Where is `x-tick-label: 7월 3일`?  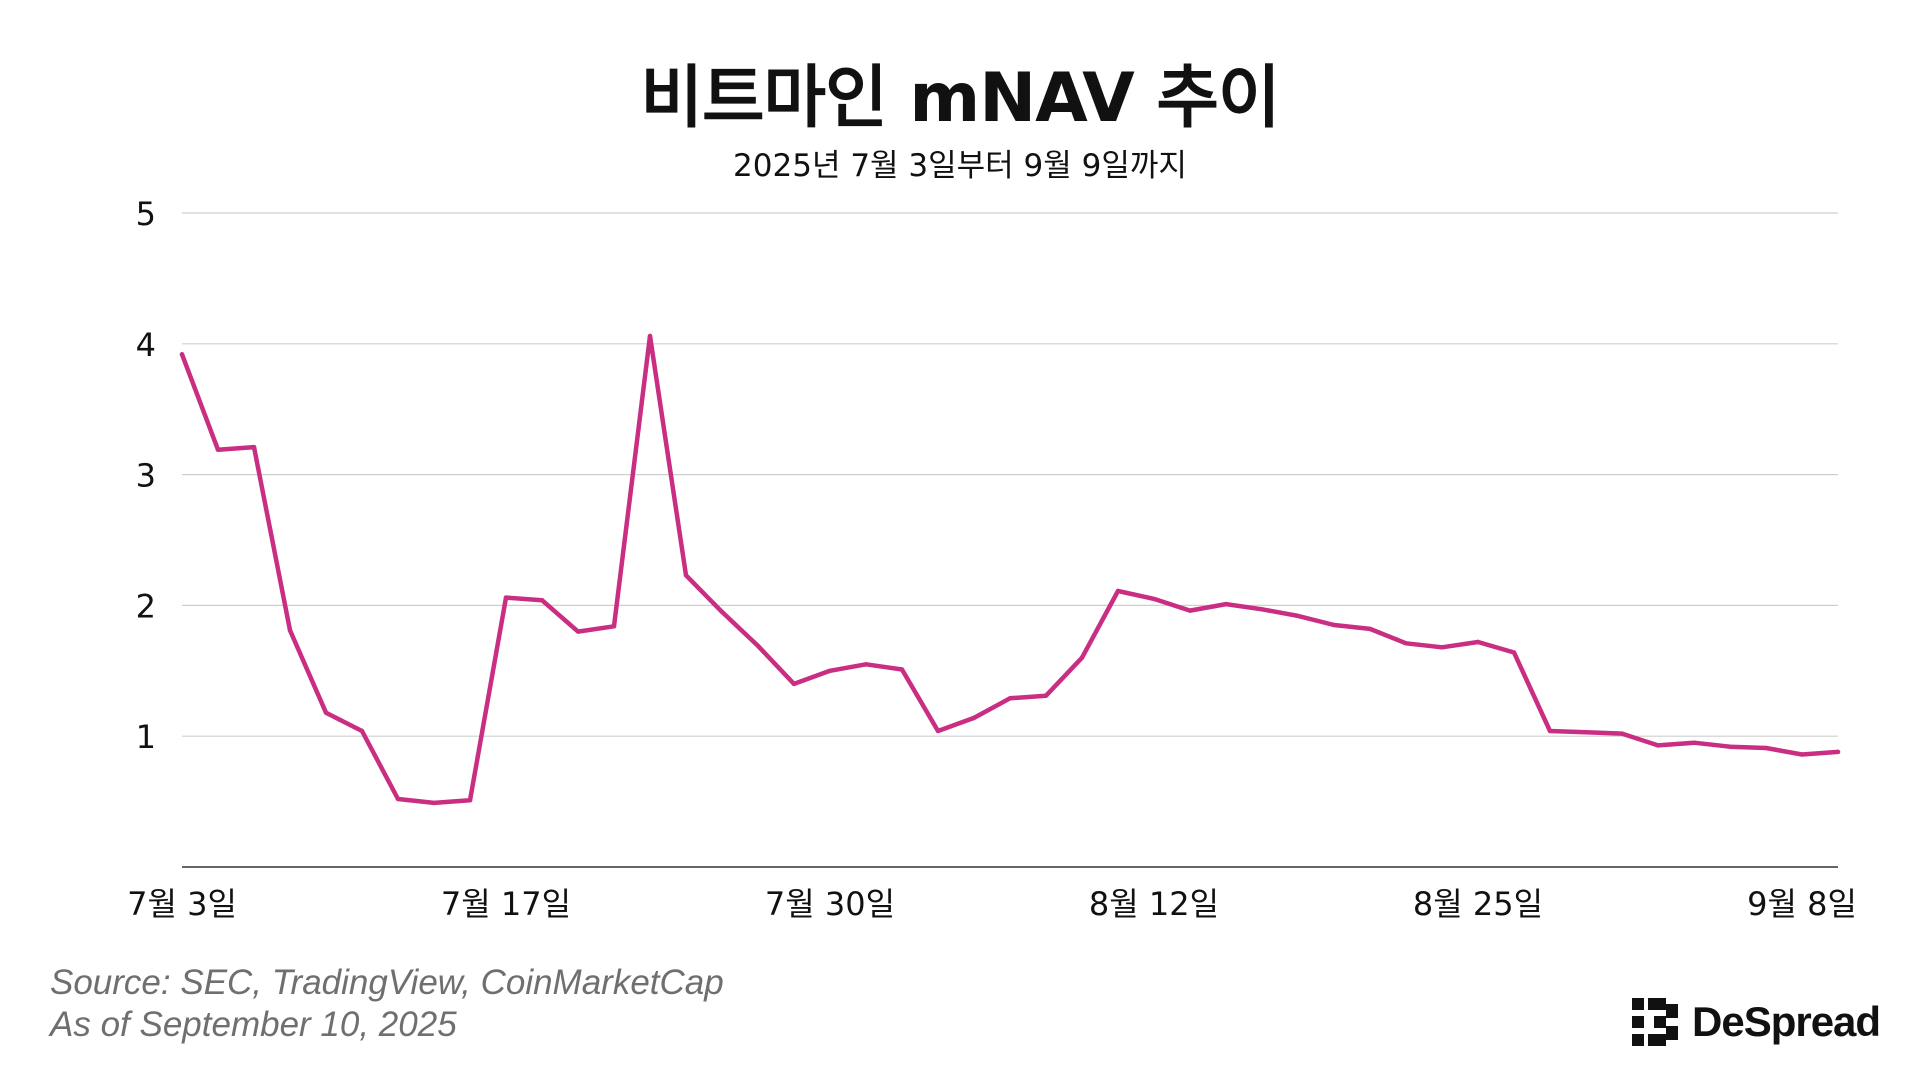
x-tick-label: 7월 3일 is located at coordinates (182, 904).